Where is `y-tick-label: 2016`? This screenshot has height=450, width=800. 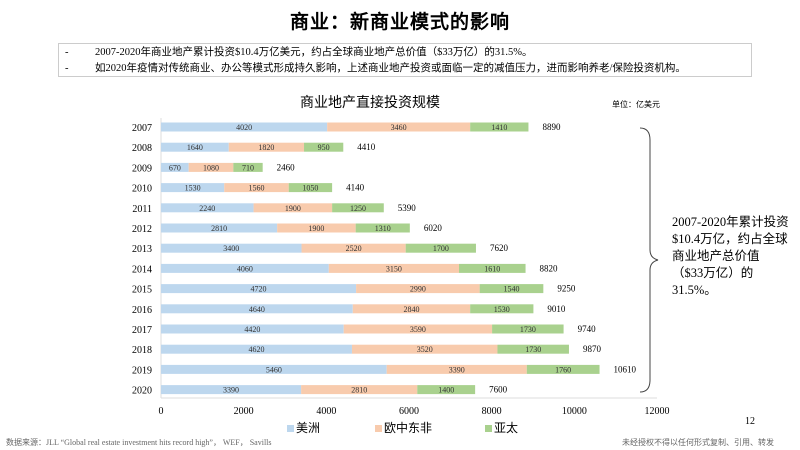 y-tick-label: 2016 is located at coordinates (142, 310).